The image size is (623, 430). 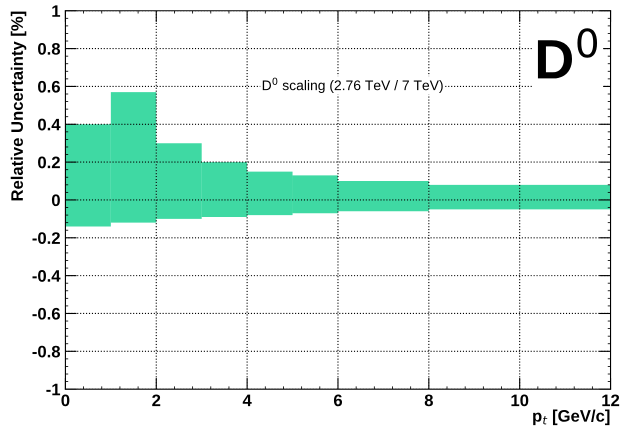 I want to click on annotation: D$^{0}$, so click(x=568, y=53).